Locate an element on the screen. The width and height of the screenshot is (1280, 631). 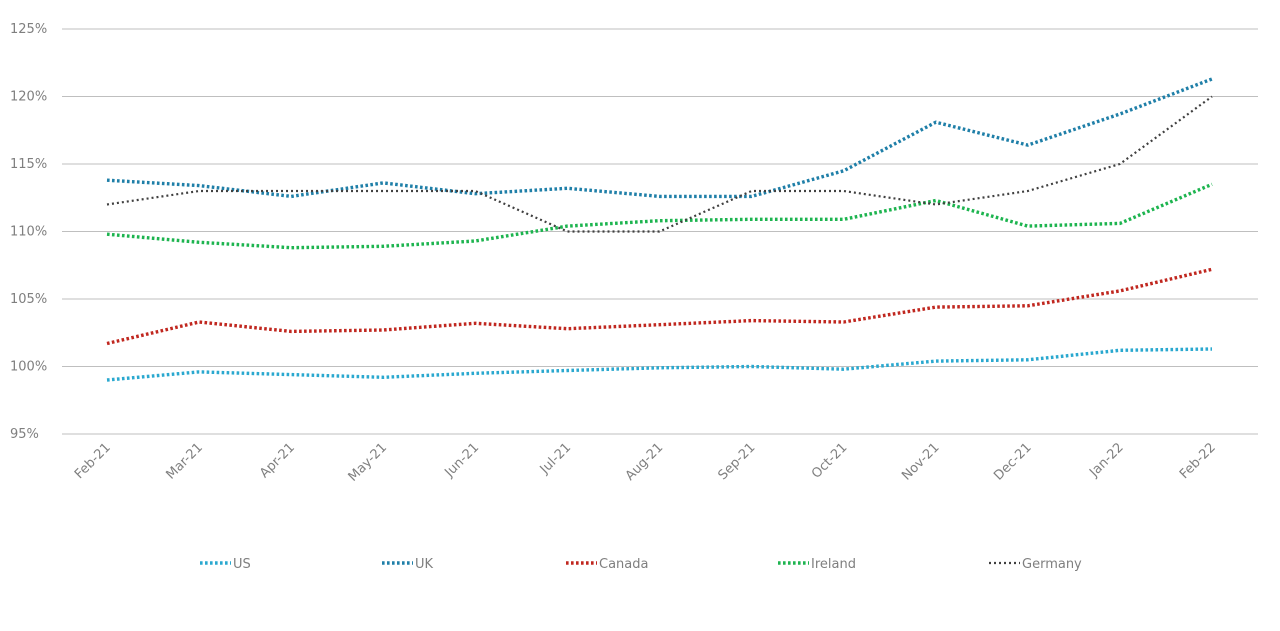
x-tick-label: May-21 is located at coordinates (368, 462).